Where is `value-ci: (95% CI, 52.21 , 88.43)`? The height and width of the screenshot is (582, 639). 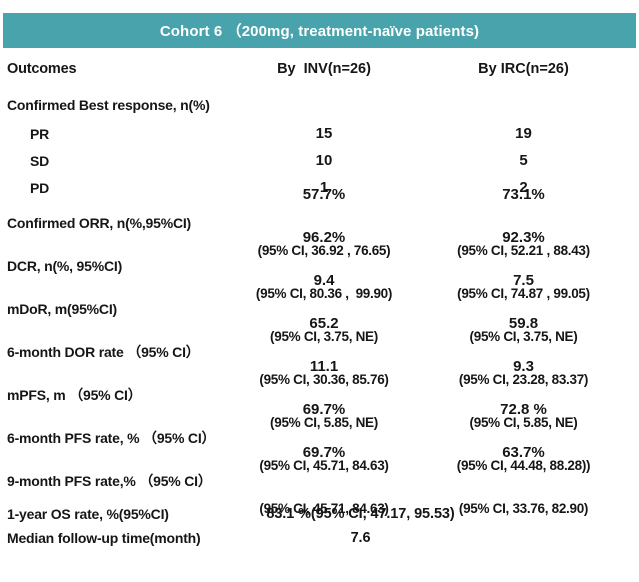 value-ci: (95% CI, 52.21 , 88.43) is located at coordinates (523, 250).